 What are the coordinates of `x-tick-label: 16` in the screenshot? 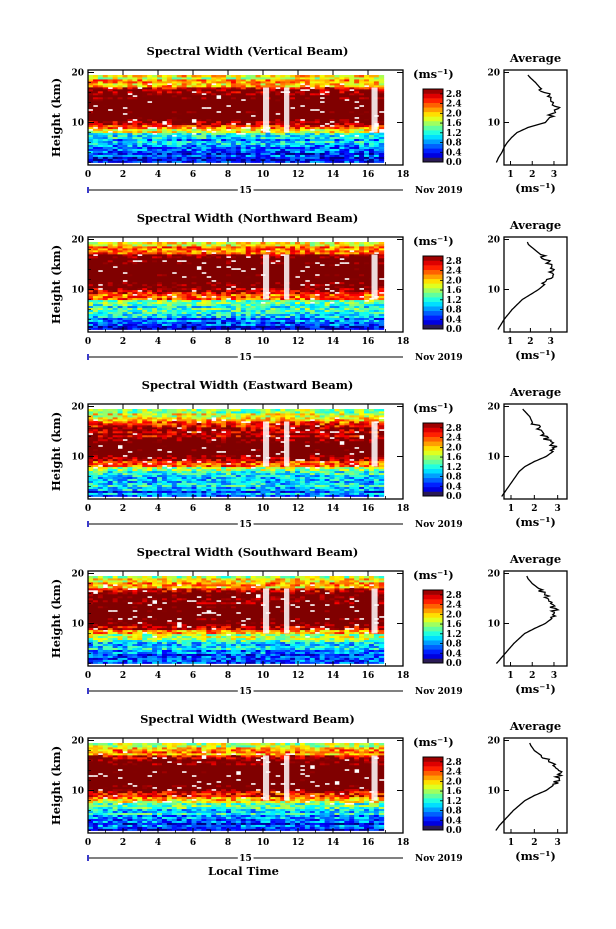 It's located at (368, 175).